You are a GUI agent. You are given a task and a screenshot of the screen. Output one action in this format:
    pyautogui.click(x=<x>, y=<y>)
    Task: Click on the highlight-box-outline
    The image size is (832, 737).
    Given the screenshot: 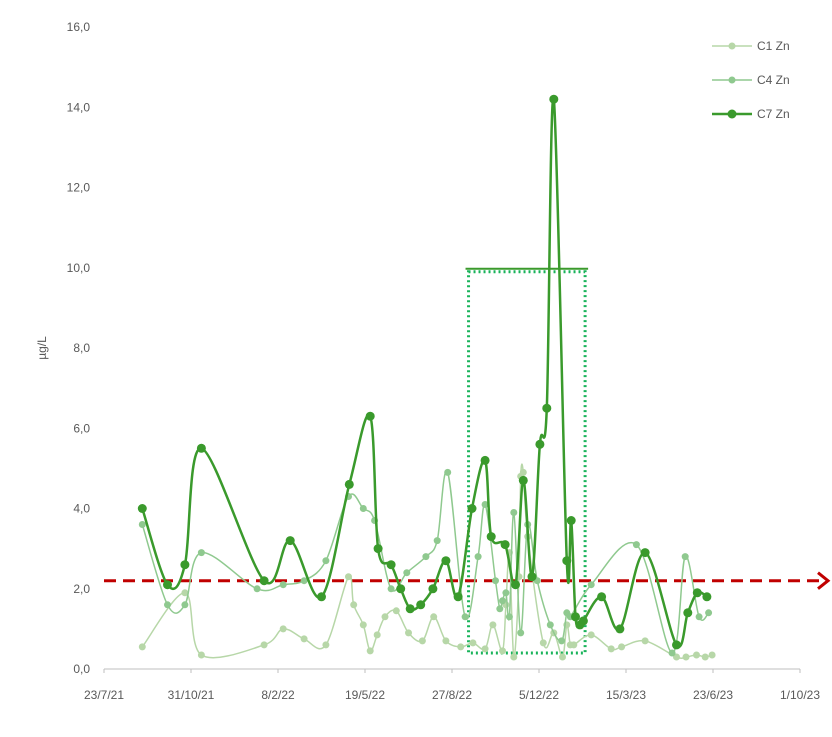 What is the action you would take?
    pyautogui.click(x=527, y=462)
    